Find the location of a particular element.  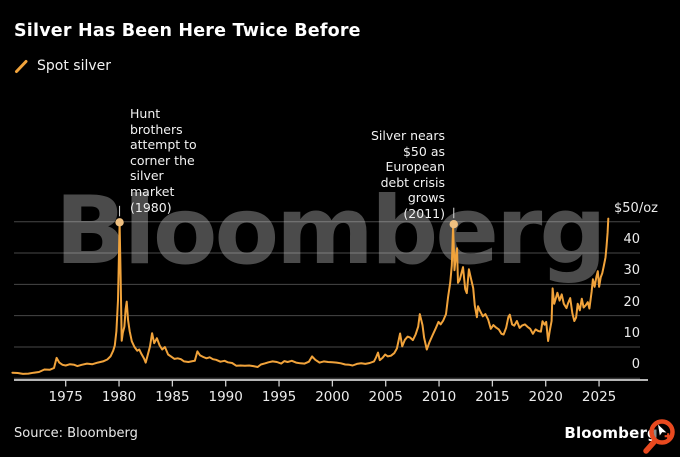

chart-title: Silver Has Been Here Twice Before is located at coordinates (187, 31).